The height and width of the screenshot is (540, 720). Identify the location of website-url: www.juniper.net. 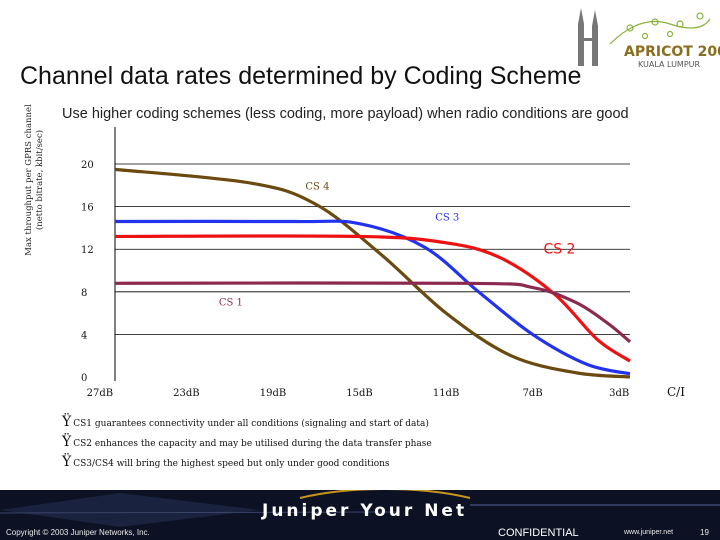
(649, 532).